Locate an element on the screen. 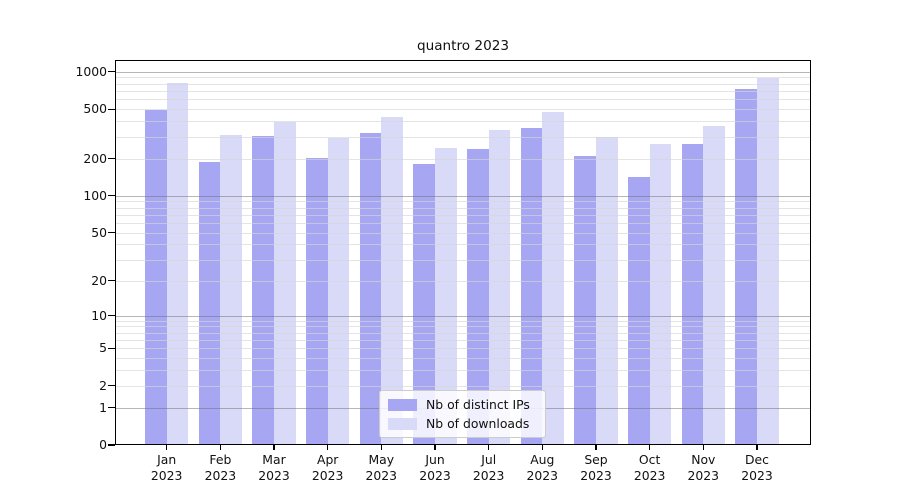  x-axis-tick-label: Sep 2023 is located at coordinates (596, 468).